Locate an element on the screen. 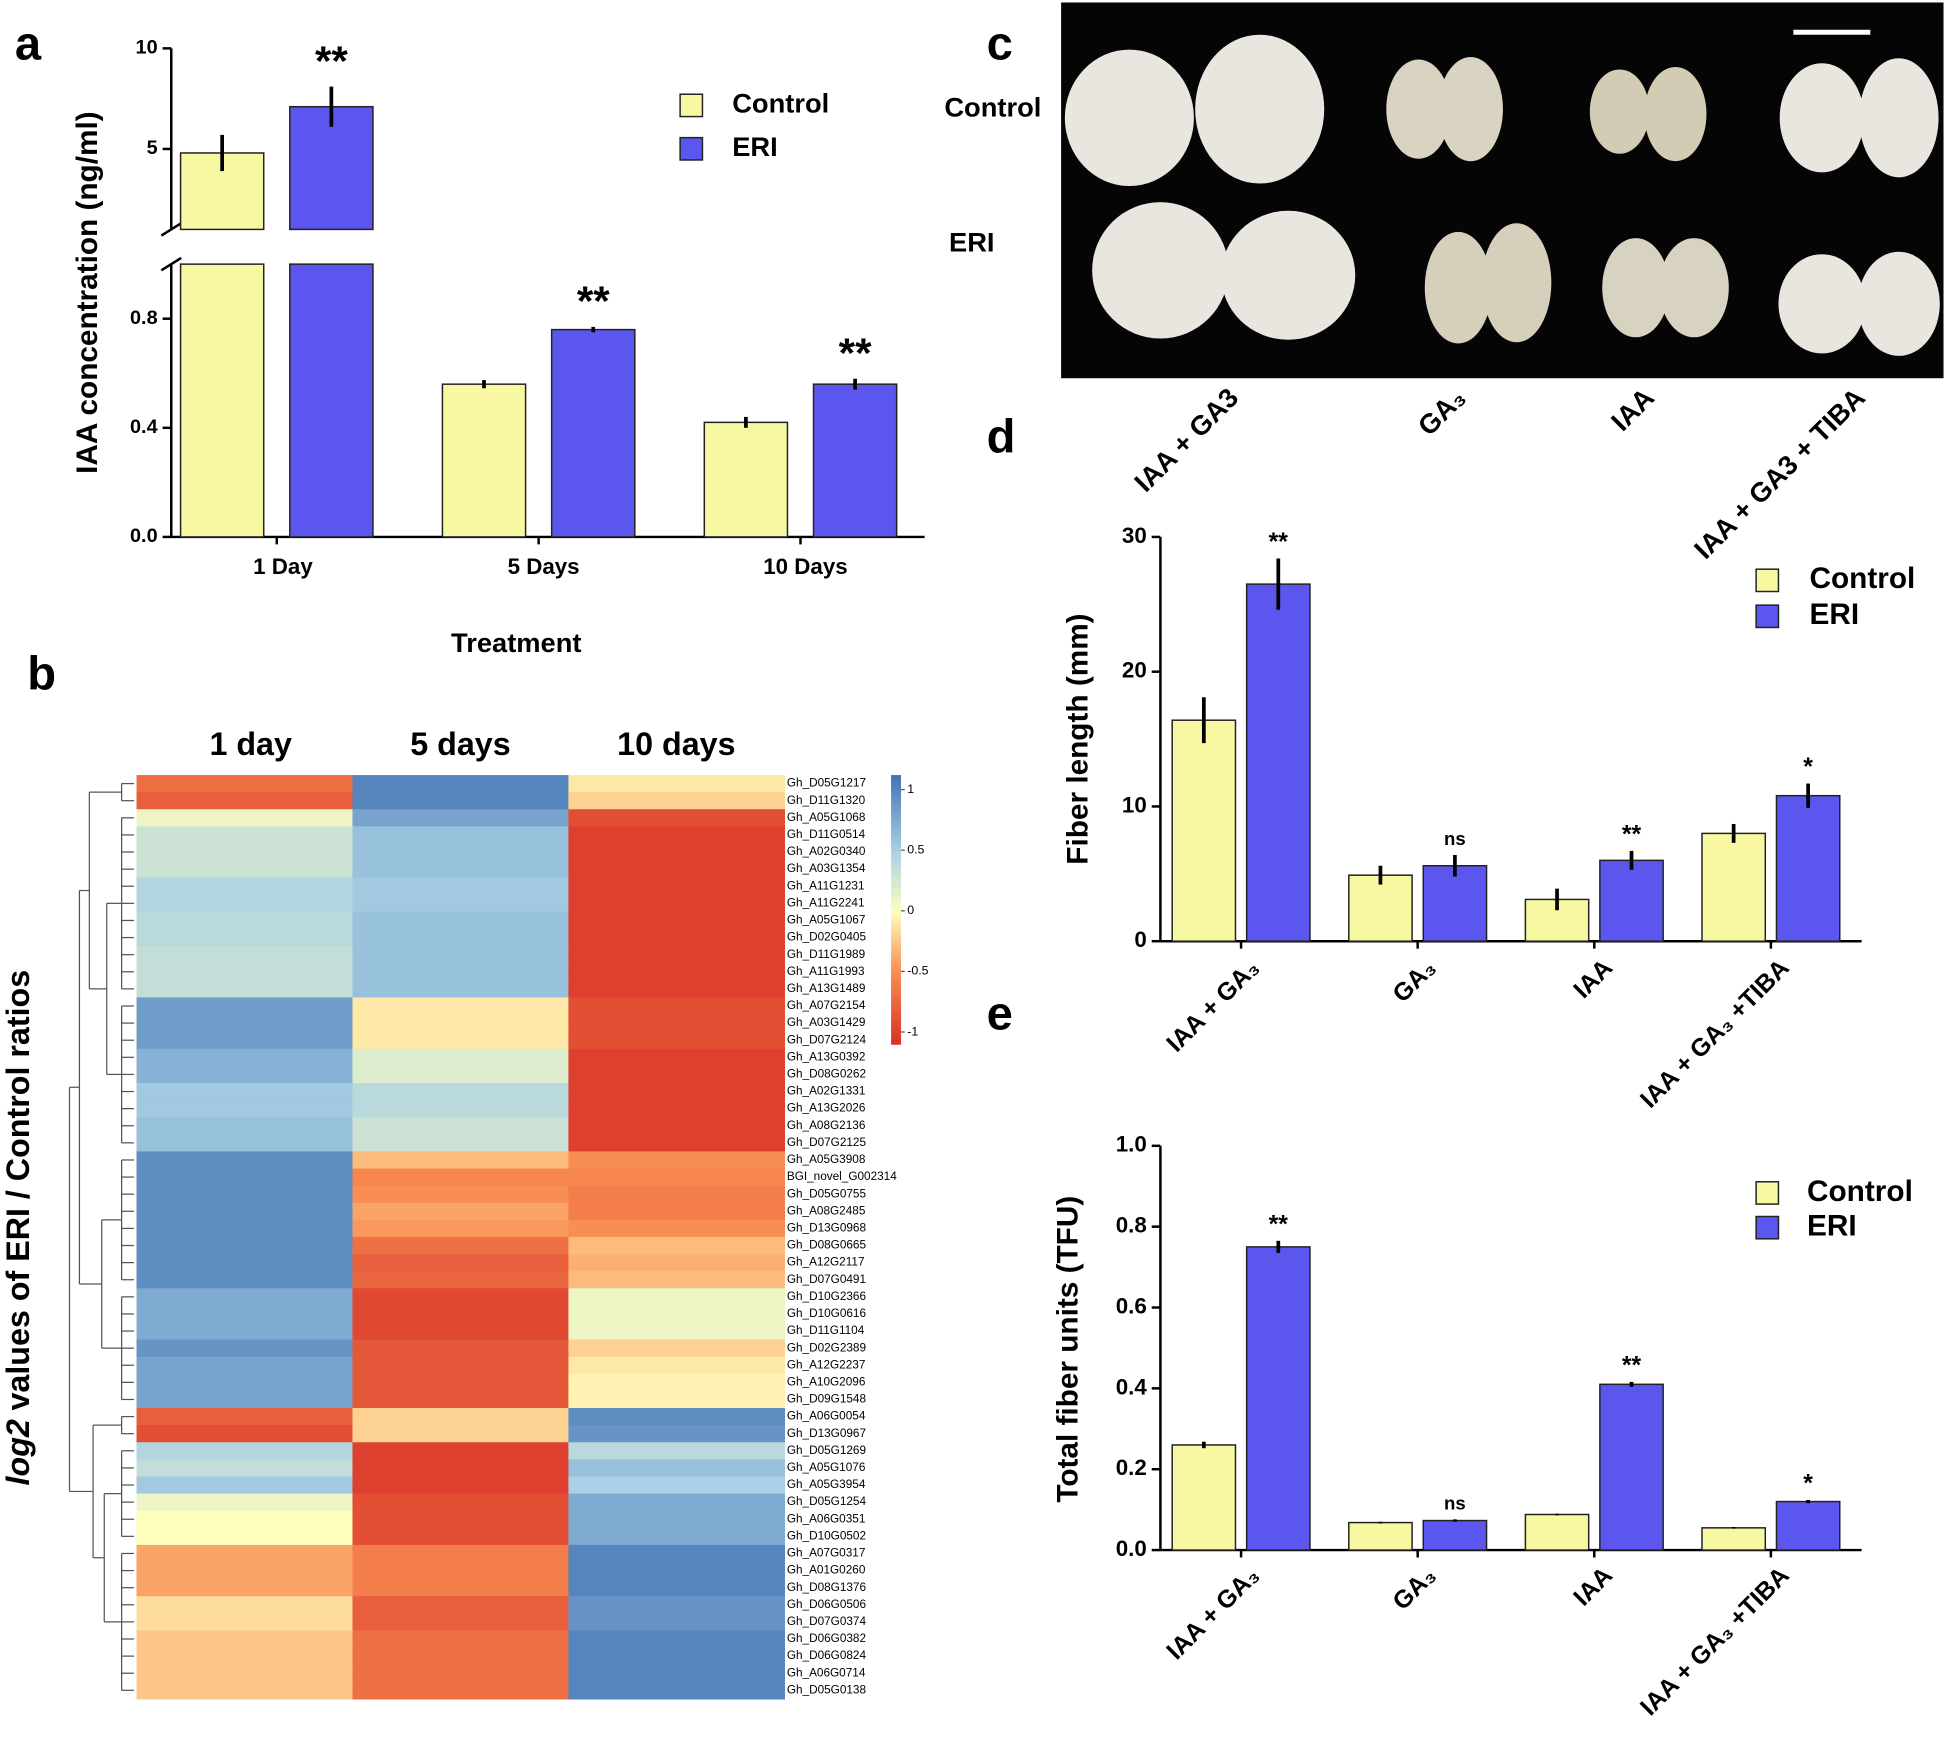 This screenshot has height=1746, width=1946. column-header: 10 days is located at coordinates (676, 744).